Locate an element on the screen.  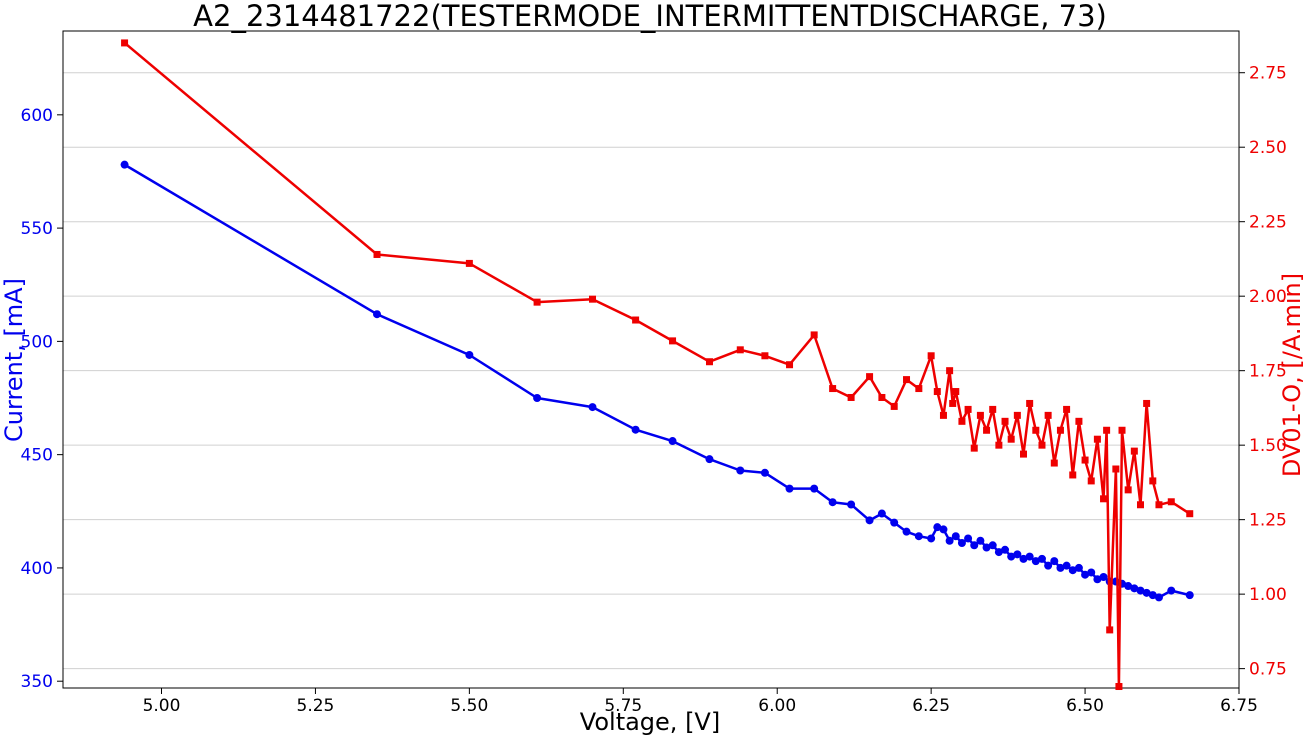
y-right-tick-label: 0.75 is located at coordinates (1268, 670).